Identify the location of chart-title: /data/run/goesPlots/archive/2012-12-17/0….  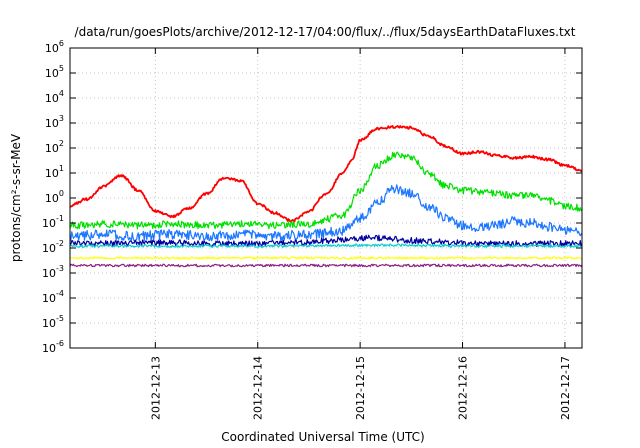
(325, 32).